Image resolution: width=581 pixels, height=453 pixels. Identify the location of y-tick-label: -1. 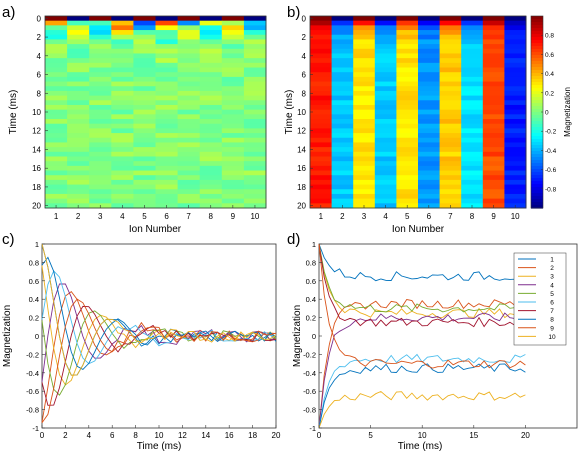
(312, 428).